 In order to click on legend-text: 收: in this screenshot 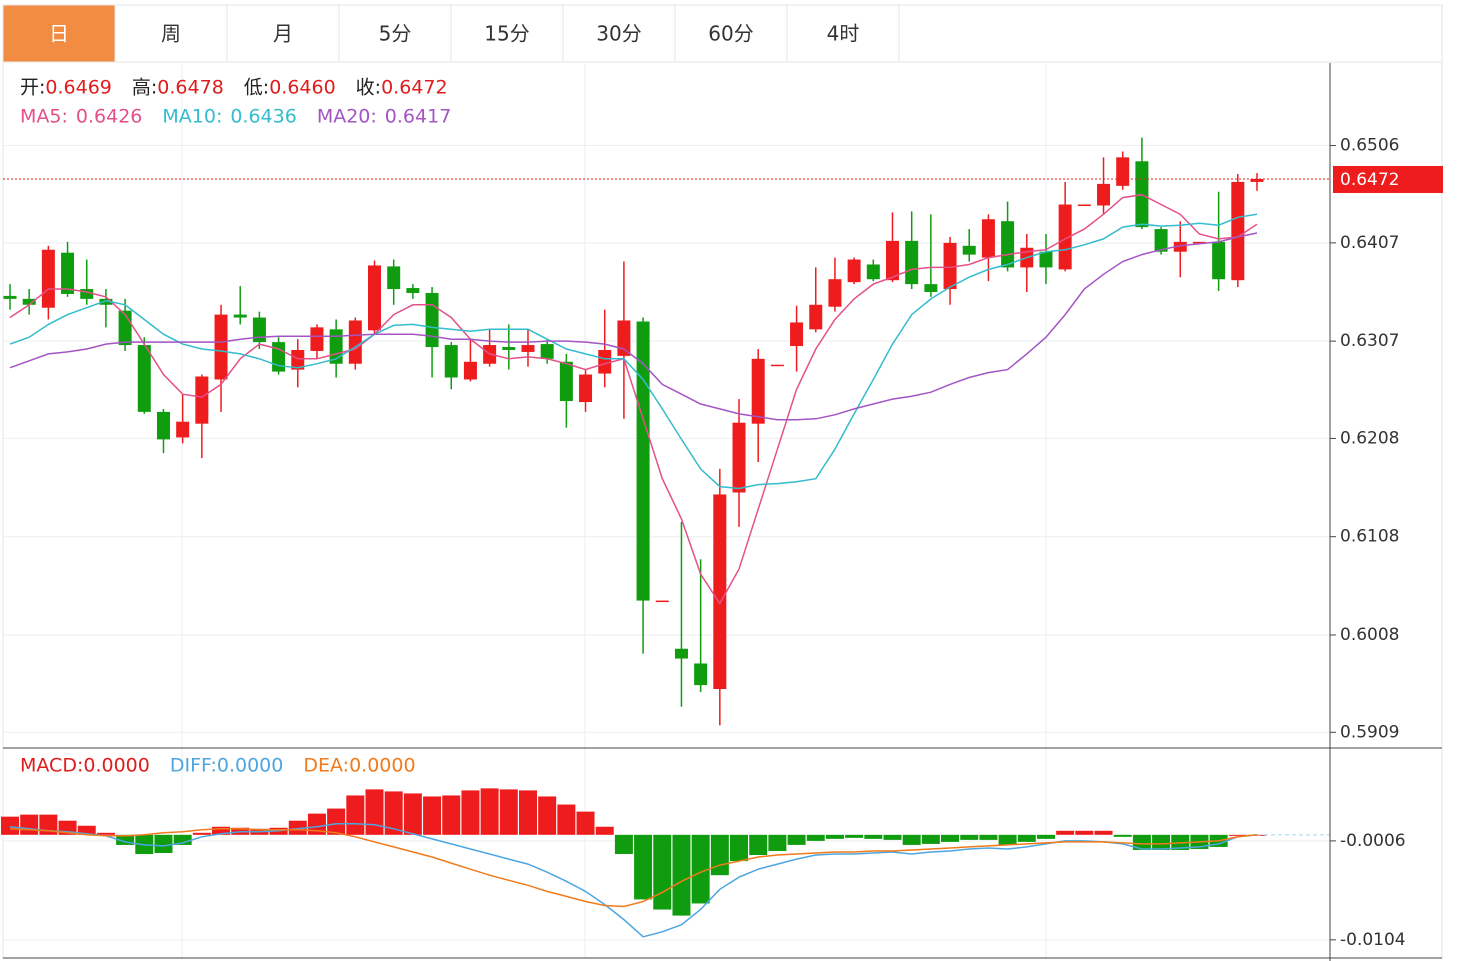, I will do `click(368, 88)`.